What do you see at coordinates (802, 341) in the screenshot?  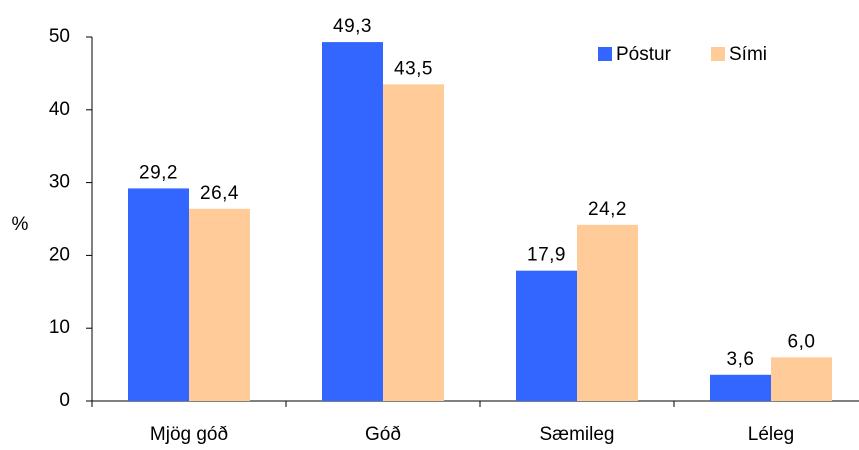 I see `data-label: 6,0` at bounding box center [802, 341].